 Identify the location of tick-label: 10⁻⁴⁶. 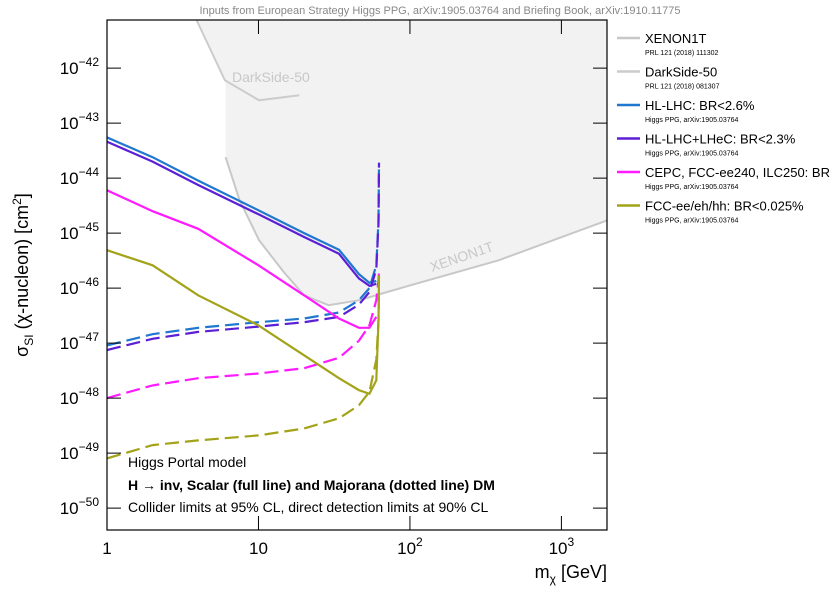
(80, 286).